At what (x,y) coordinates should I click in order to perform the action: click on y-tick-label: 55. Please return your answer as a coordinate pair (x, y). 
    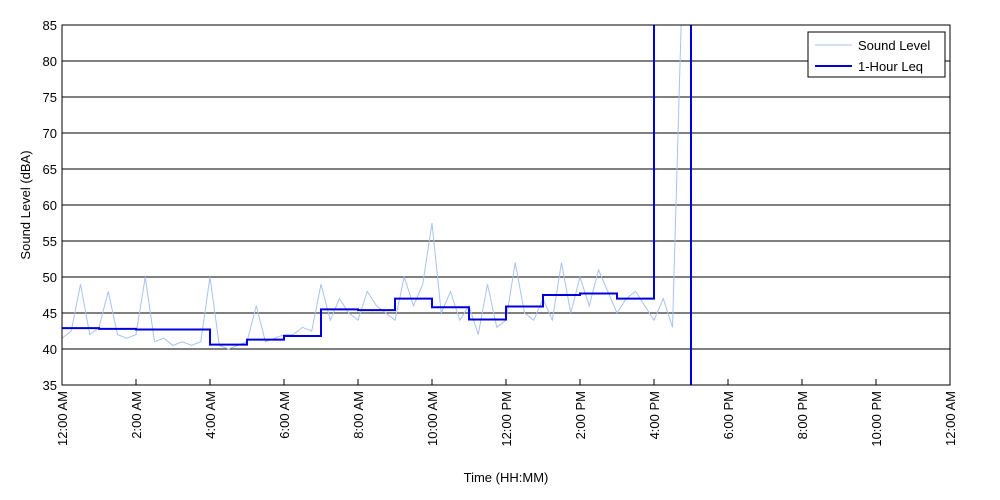
    Looking at the image, I should click on (50, 241).